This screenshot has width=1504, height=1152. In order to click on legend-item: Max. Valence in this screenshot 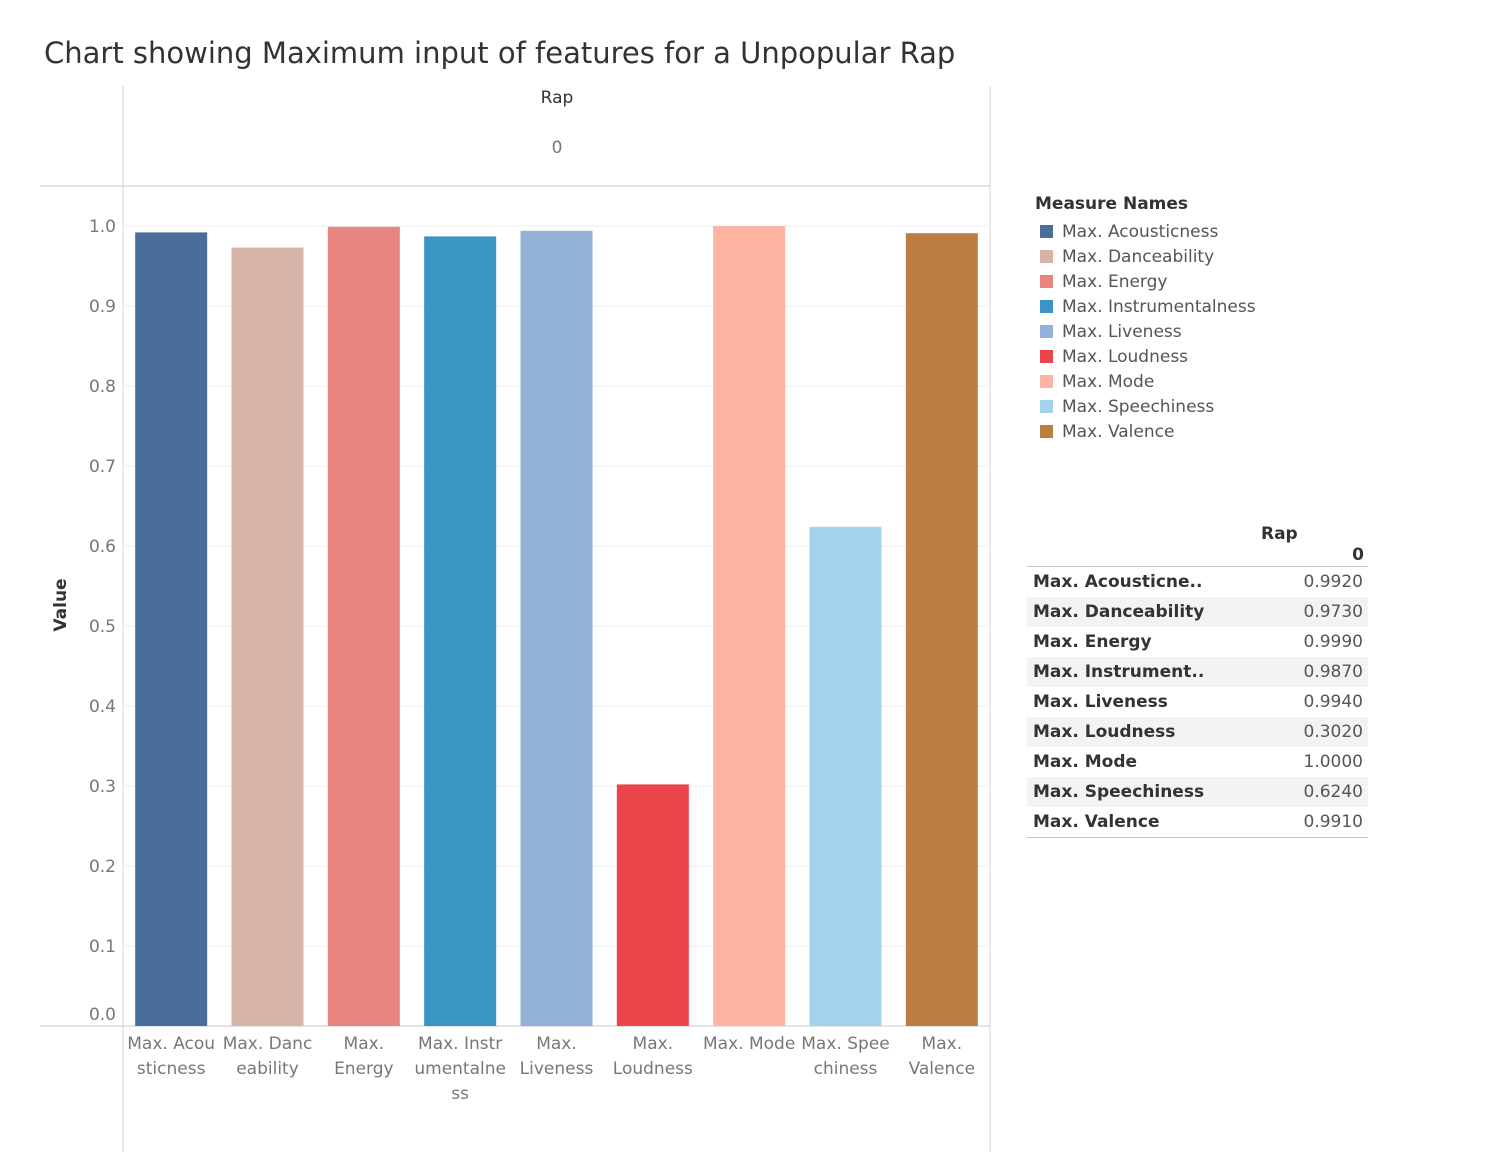, I will do `click(1145, 431)`.